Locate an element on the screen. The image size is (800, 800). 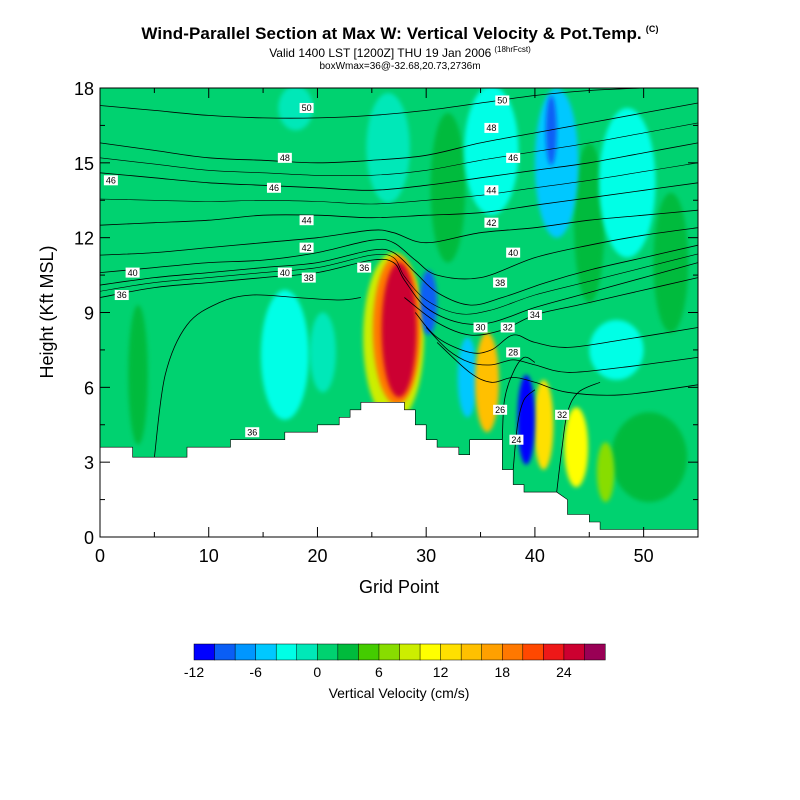
theta-label-text: 24 is located at coordinates (516, 440).